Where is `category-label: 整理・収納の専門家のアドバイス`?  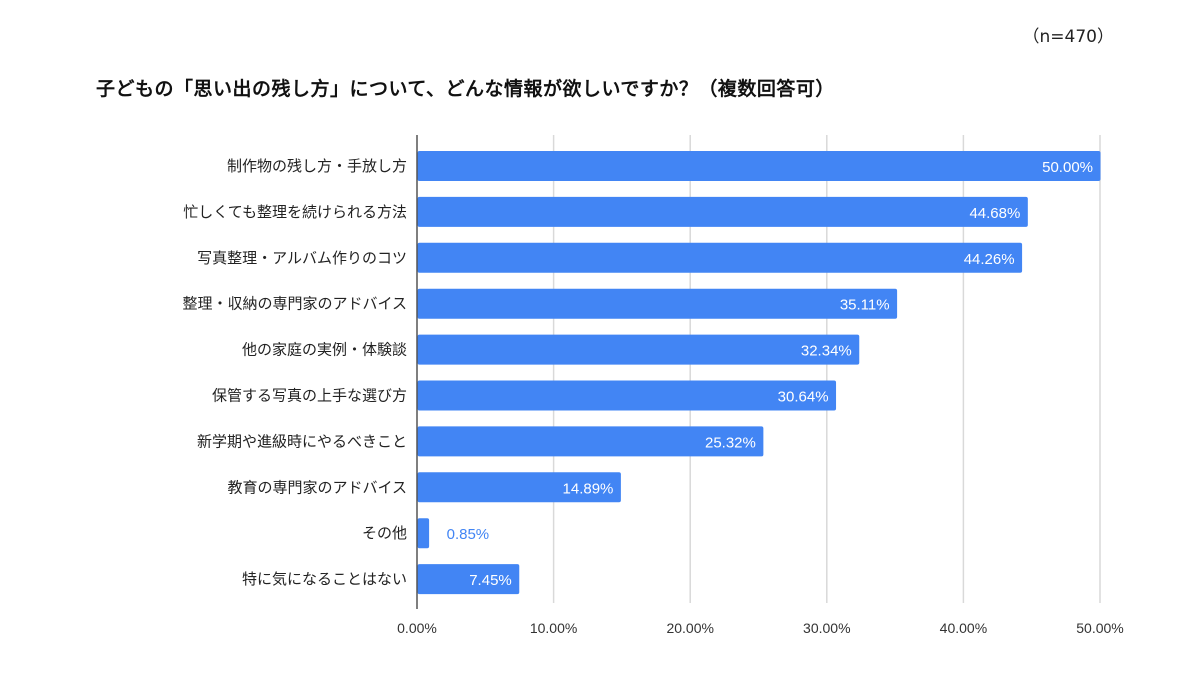 category-label: 整理・収納の専門家のアドバイス is located at coordinates (294, 304).